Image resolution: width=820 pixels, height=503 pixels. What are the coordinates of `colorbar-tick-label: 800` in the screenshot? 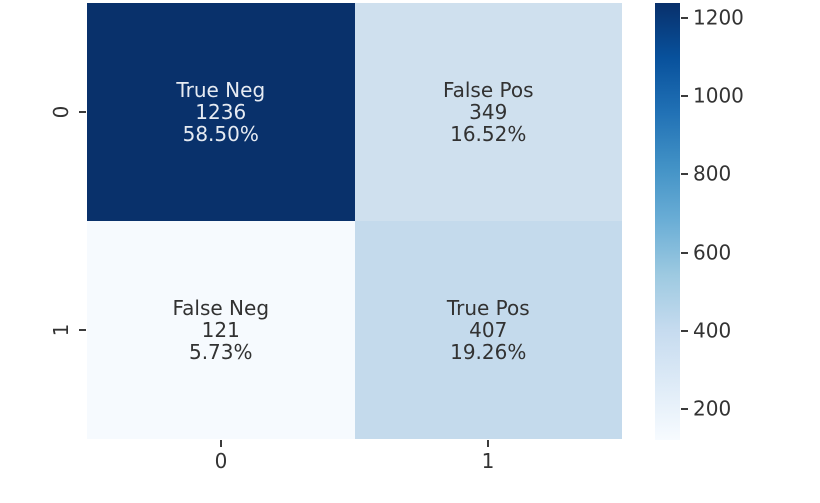 It's located at (712, 173).